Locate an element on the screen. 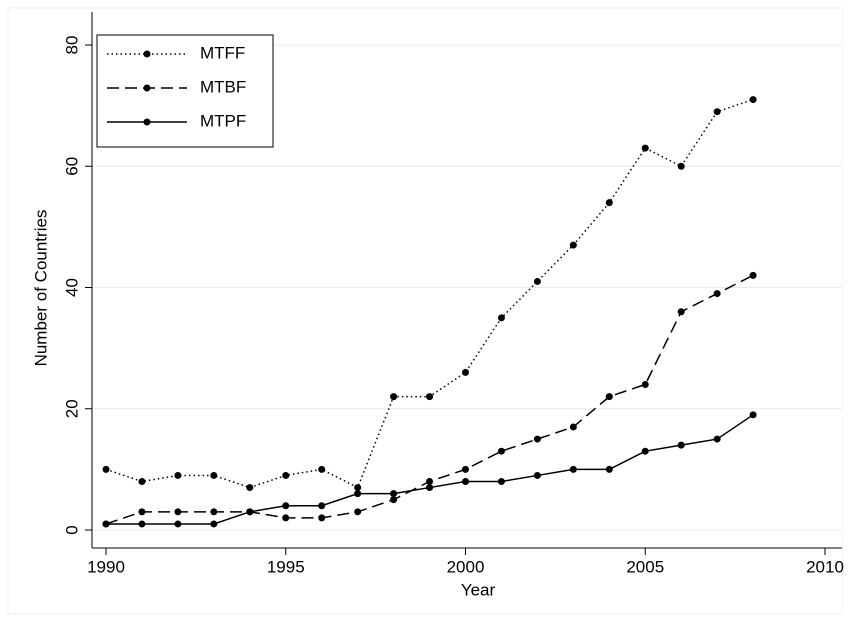 Image resolution: width=850 pixels, height=622 pixels. x-tick-label: 2000 is located at coordinates (466, 566).